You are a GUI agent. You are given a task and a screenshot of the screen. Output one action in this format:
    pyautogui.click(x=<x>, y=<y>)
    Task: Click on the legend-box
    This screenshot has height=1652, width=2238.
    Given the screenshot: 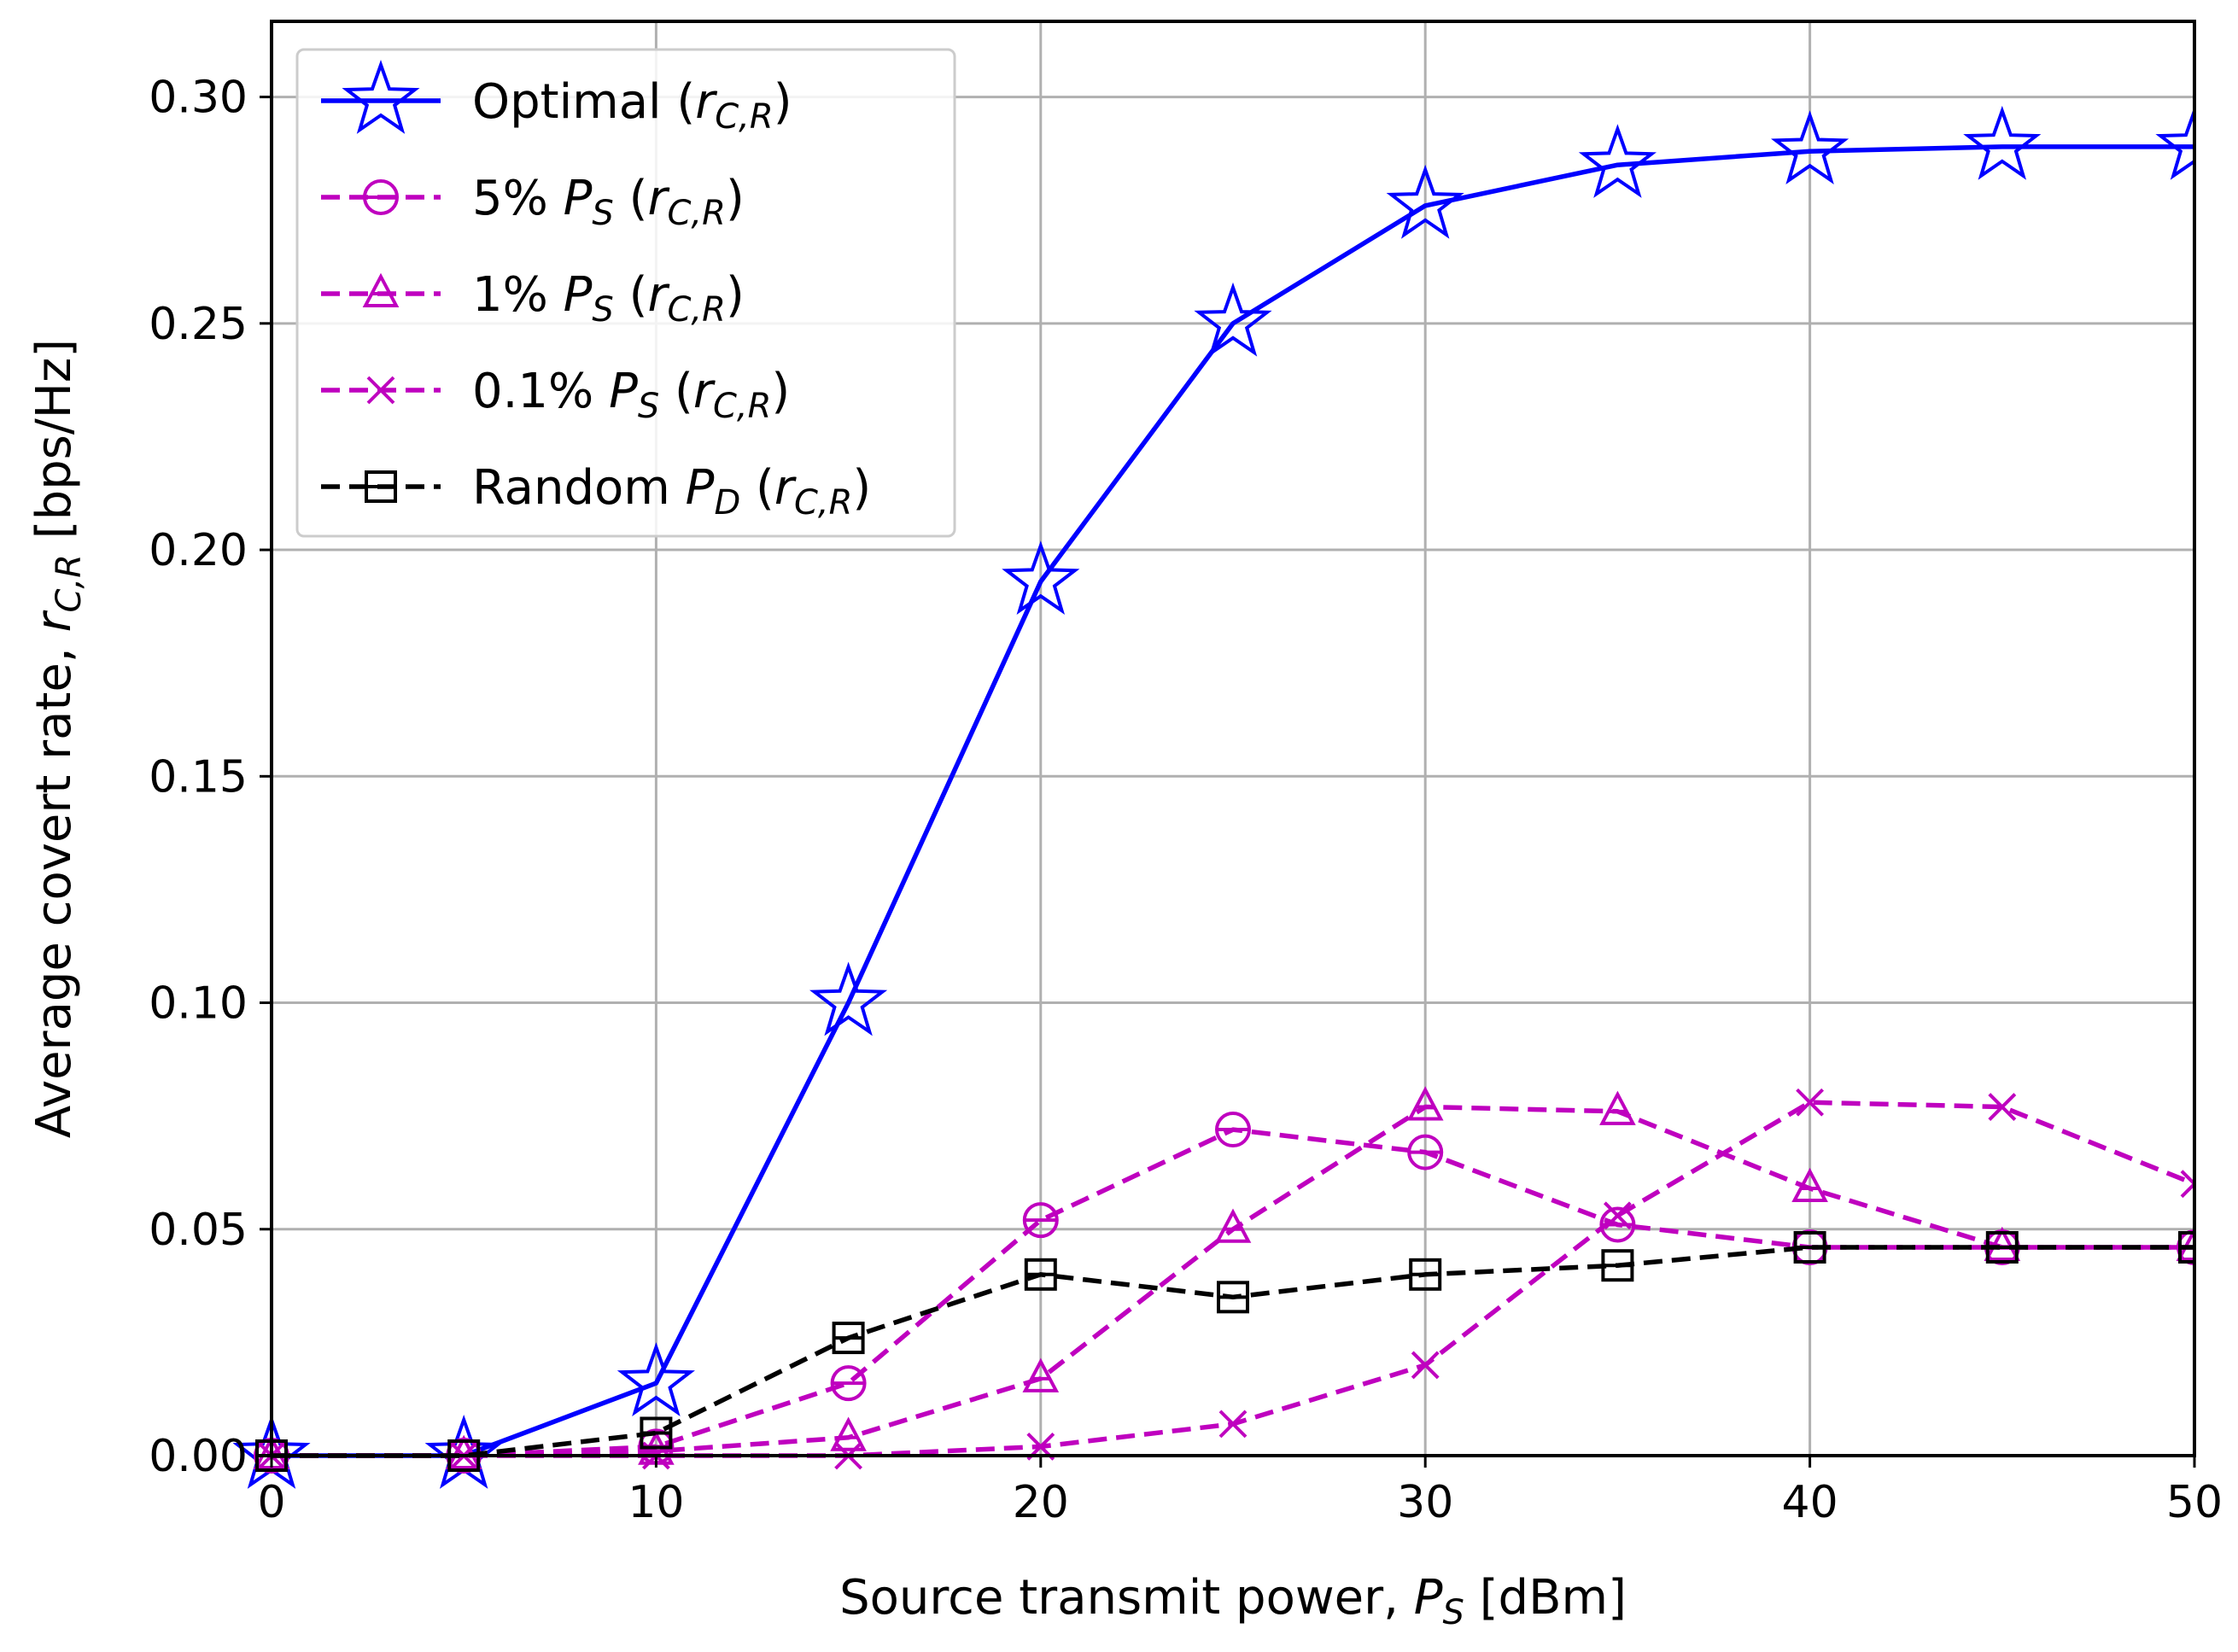 What is the action you would take?
    pyautogui.click(x=625, y=293)
    